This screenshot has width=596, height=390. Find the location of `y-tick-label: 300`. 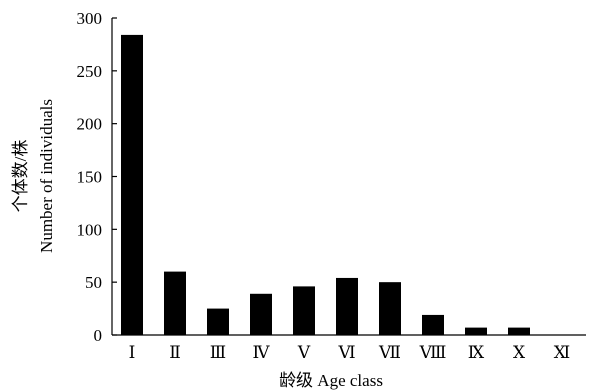

y-tick-label: 300 is located at coordinates (90, 18).